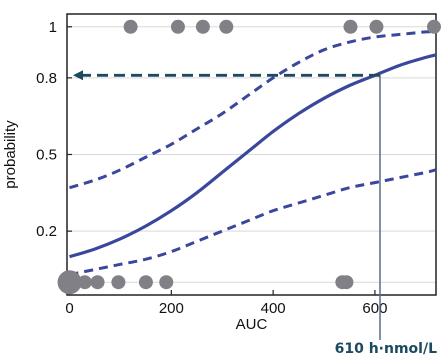 Image resolution: width=444 pixels, height=358 pixels. I want to click on x-tick-label: 0, so click(69, 308).